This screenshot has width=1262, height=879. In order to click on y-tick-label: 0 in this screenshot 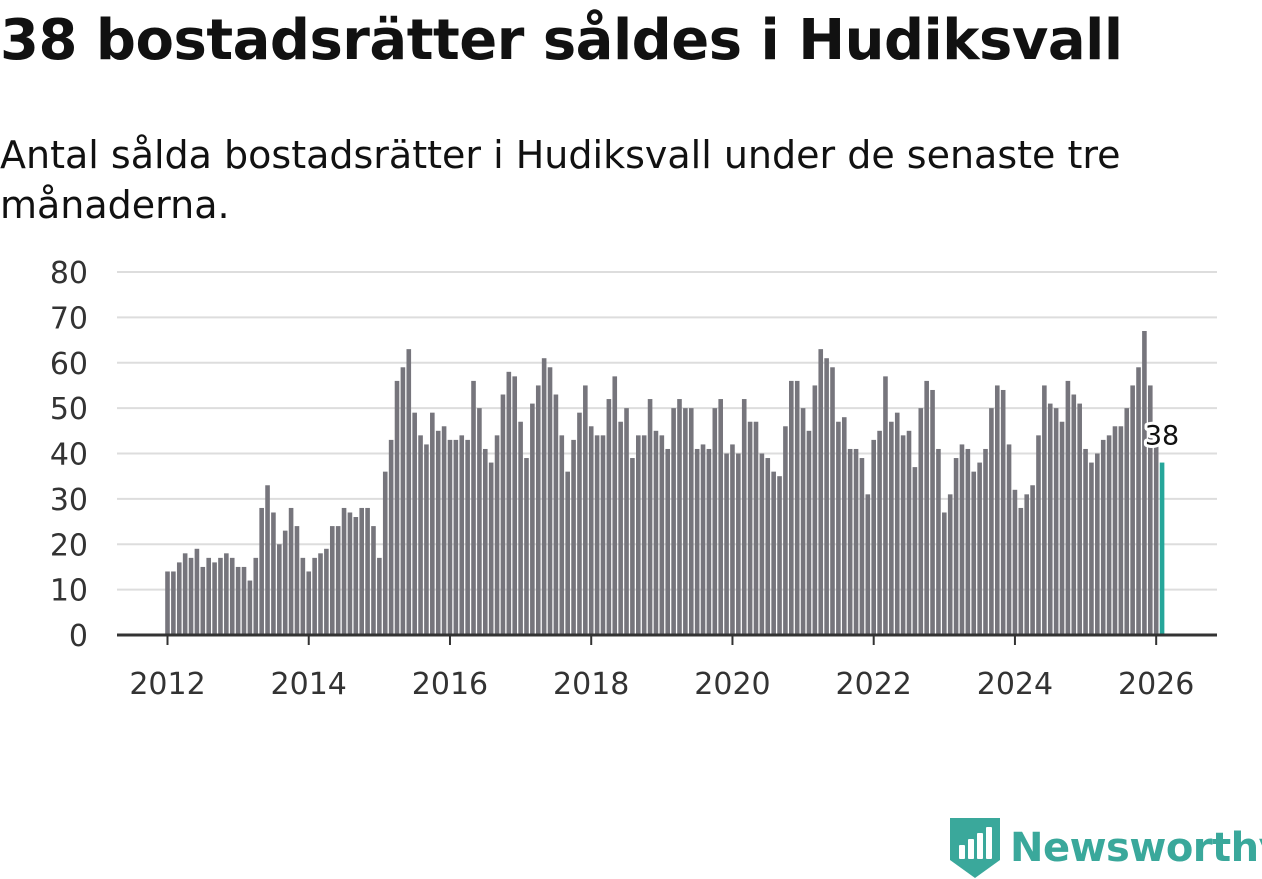, I will do `click(78, 636)`.